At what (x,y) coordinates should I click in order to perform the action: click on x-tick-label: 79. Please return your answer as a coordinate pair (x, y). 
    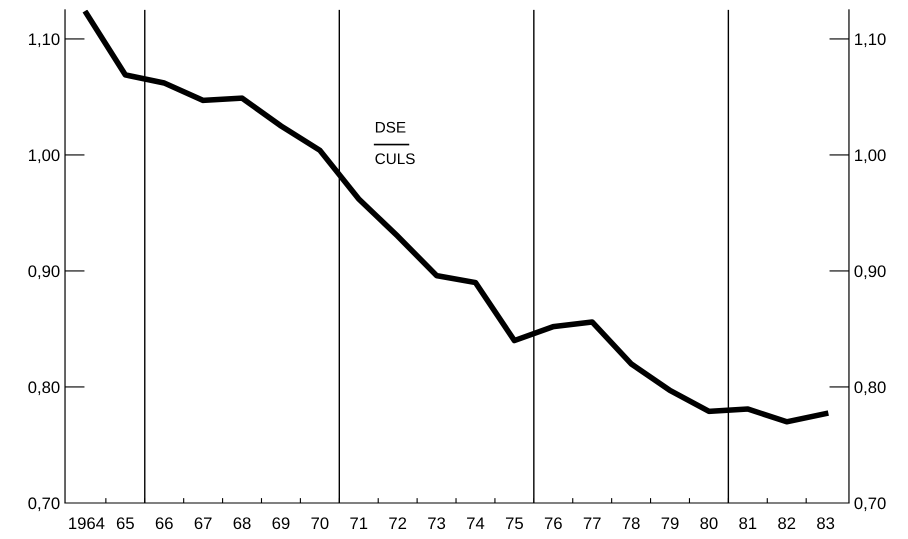
    Looking at the image, I should click on (670, 523).